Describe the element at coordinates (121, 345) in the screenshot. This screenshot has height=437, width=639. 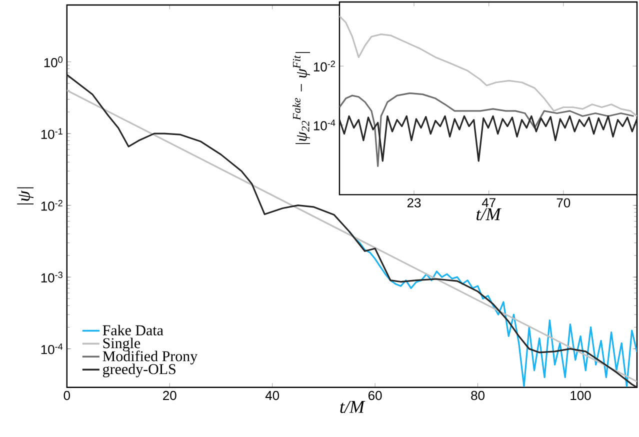
I see `legend-label: Single` at that location.